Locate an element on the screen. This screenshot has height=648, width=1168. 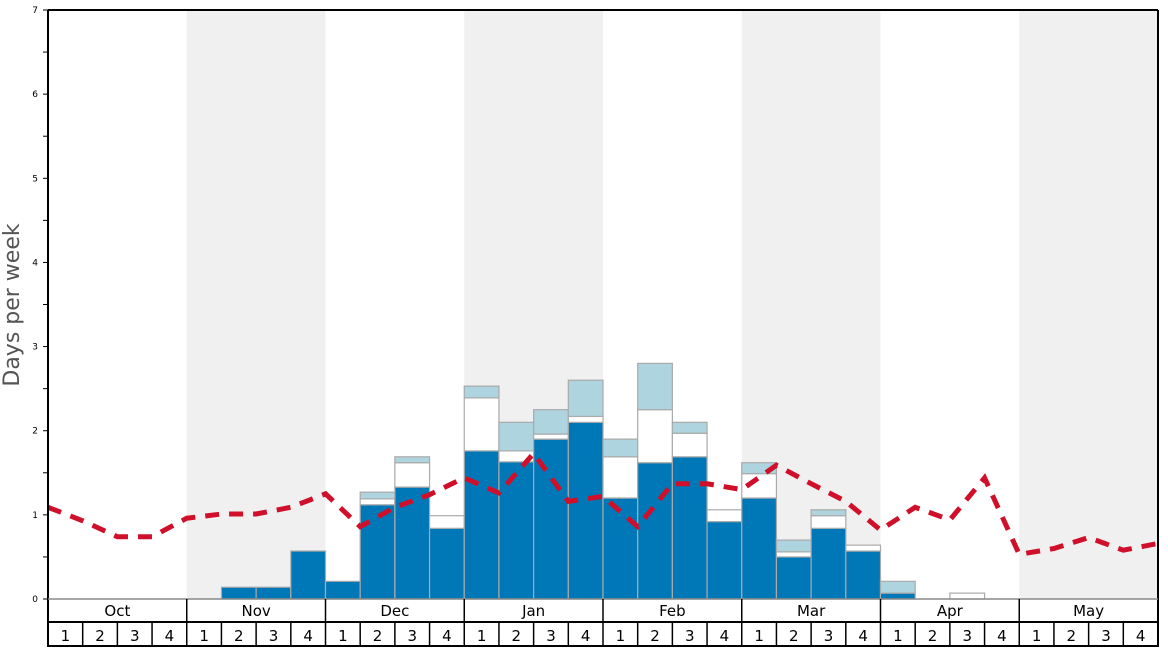
y-tick-label: 2 is located at coordinates (35, 432).